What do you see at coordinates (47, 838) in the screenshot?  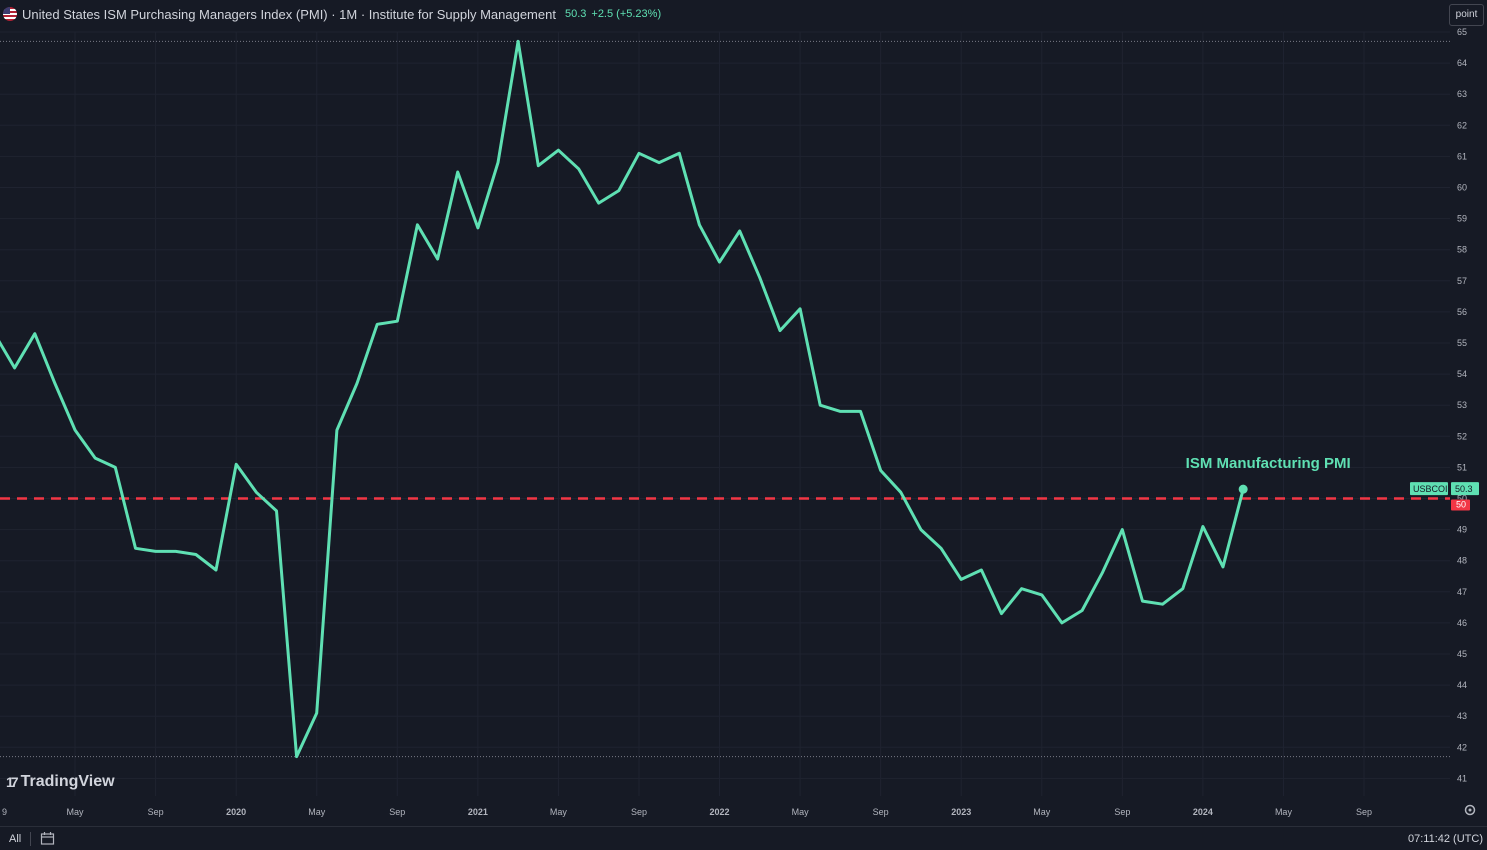 I see `calendar-icon` at bounding box center [47, 838].